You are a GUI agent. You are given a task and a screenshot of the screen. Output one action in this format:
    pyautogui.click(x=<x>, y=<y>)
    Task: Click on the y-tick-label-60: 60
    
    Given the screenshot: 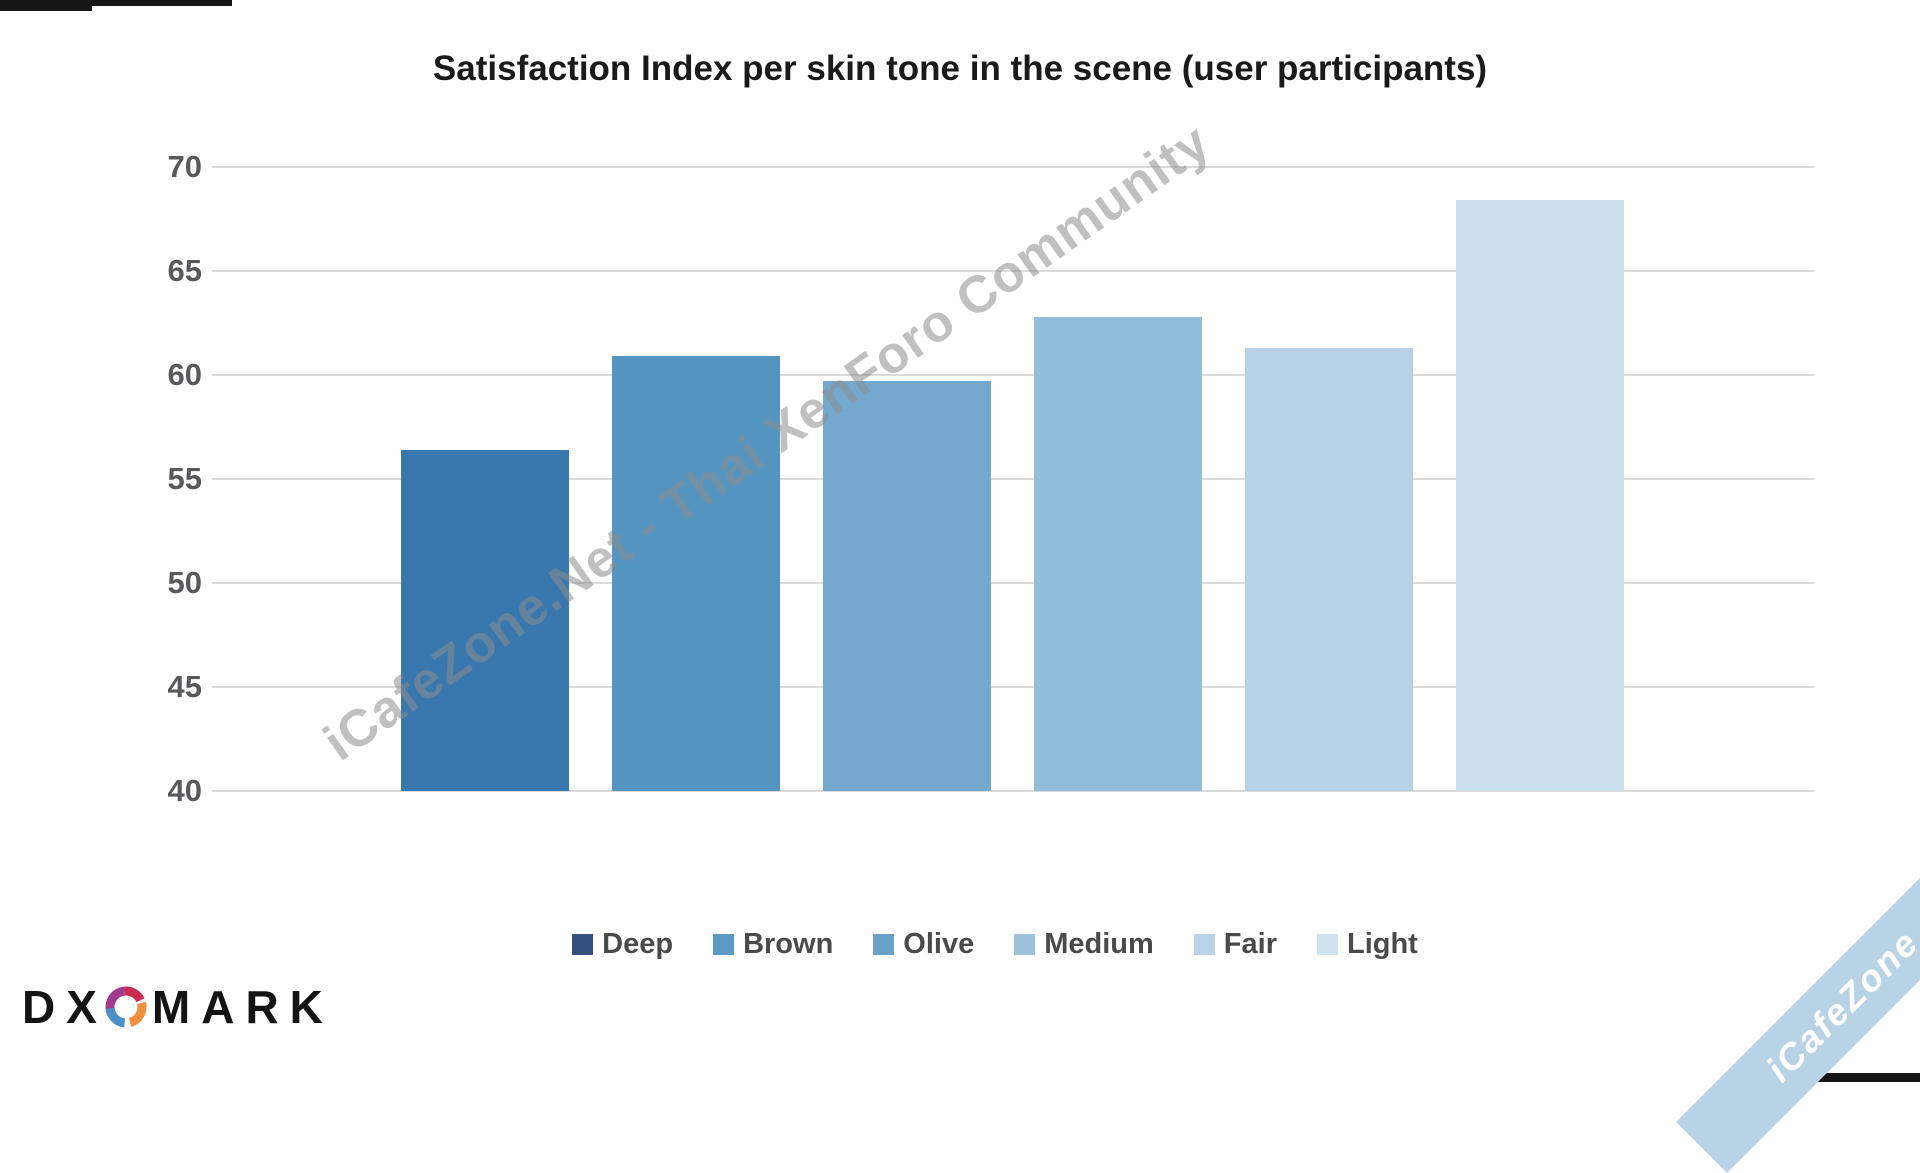 What is the action you would take?
    pyautogui.click(x=184, y=374)
    